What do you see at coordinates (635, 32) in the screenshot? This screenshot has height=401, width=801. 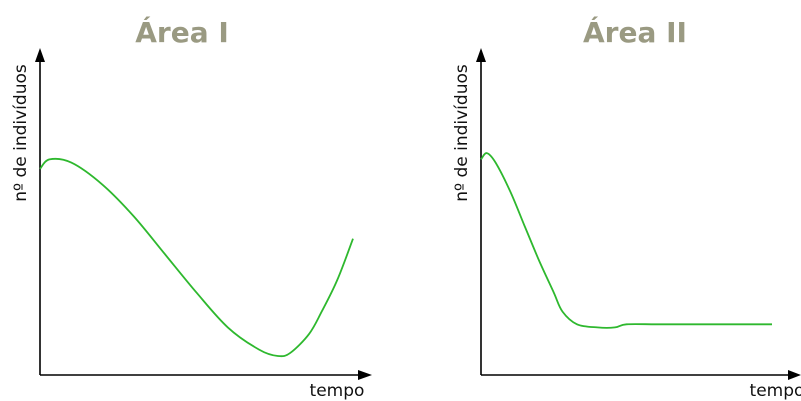 I see `chart-title-area-2: Área II` at bounding box center [635, 32].